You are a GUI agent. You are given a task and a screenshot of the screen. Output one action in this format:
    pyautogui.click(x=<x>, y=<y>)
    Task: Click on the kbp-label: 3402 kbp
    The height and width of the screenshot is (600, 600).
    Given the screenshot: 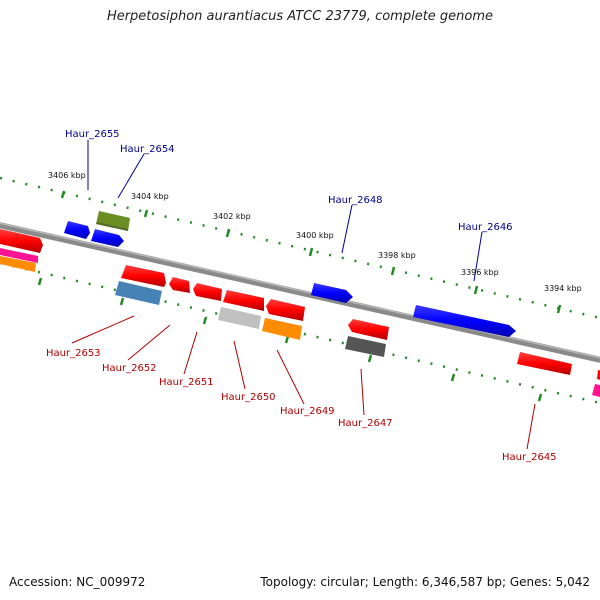 What is the action you would take?
    pyautogui.click(x=232, y=216)
    